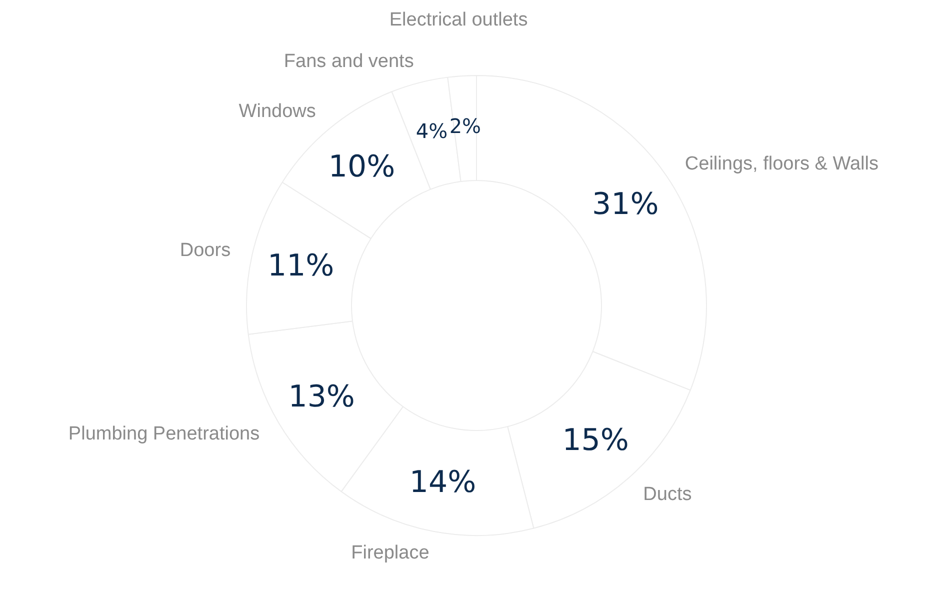 The width and height of the screenshot is (952, 610). What do you see at coordinates (300, 266) in the screenshot?
I see `data-label: 11%` at bounding box center [300, 266].